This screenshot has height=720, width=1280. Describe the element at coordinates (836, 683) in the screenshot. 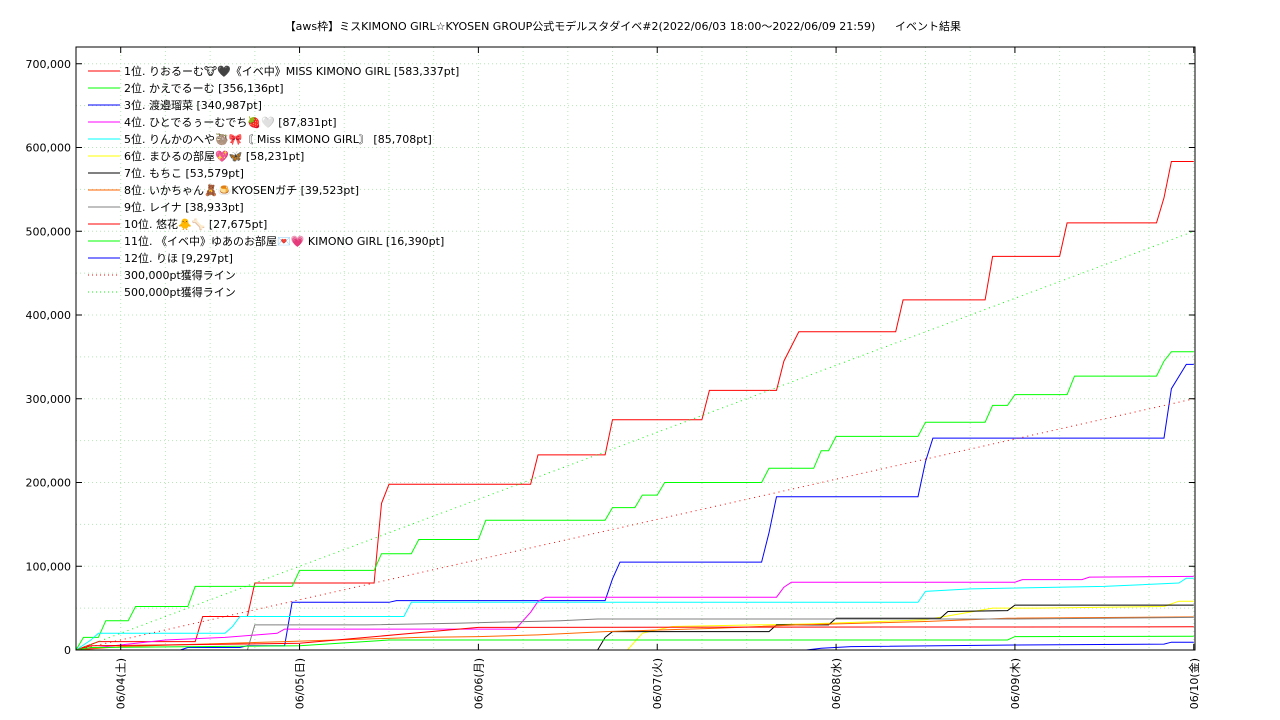

I see `x-tick-label: 06/08(水)` at that location.